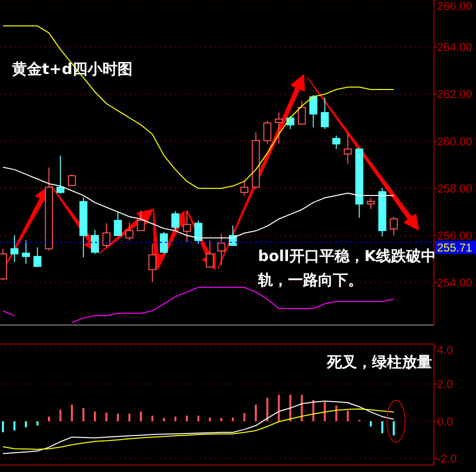 Image resolution: width=476 pixels, height=472 pixels. What do you see at coordinates (379, 362) in the screenshot?
I see `annotation: 死叉，绿柱放量` at bounding box center [379, 362].